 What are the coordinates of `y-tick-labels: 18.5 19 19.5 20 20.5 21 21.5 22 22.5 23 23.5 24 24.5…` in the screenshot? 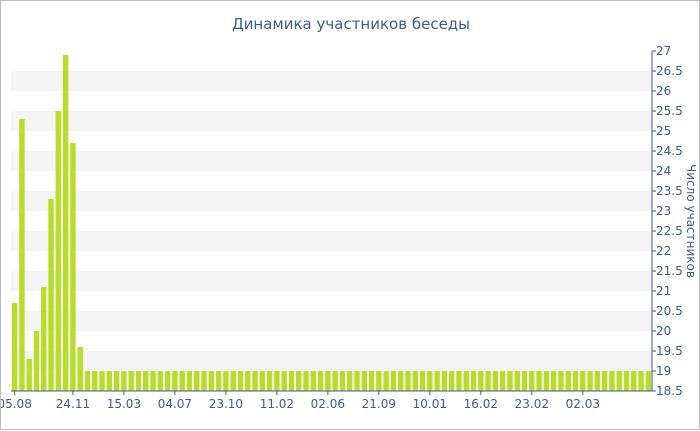 It's located at (669, 221).